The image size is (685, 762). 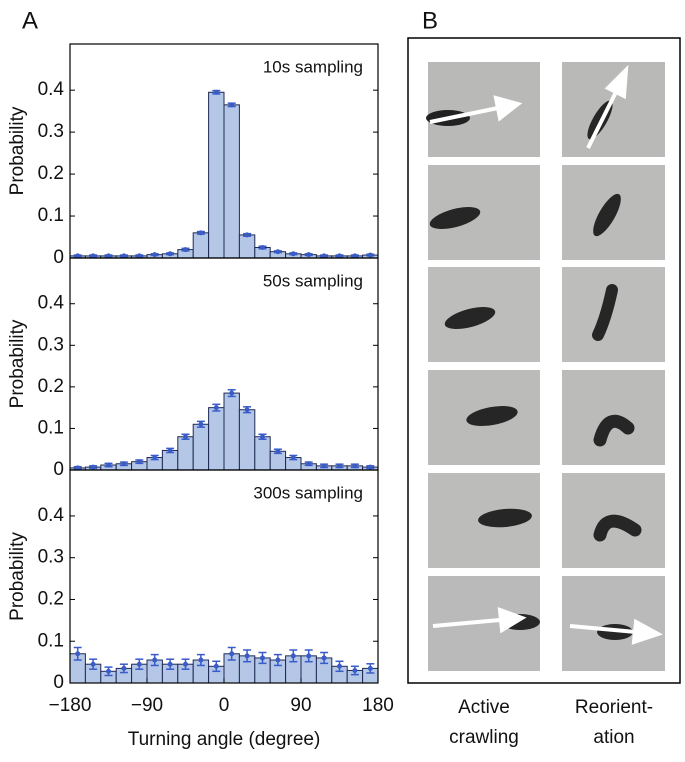 What do you see at coordinates (70, 705) in the screenshot?
I see `x-tick-label: −180` at bounding box center [70, 705].